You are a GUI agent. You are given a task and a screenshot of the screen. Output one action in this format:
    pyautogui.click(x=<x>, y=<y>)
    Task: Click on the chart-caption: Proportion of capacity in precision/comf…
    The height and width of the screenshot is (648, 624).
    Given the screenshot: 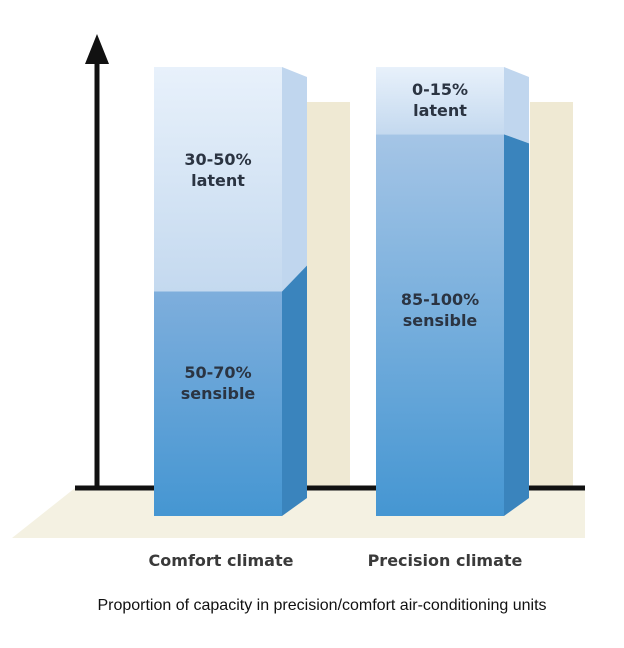 What is the action you would take?
    pyautogui.click(x=321, y=605)
    